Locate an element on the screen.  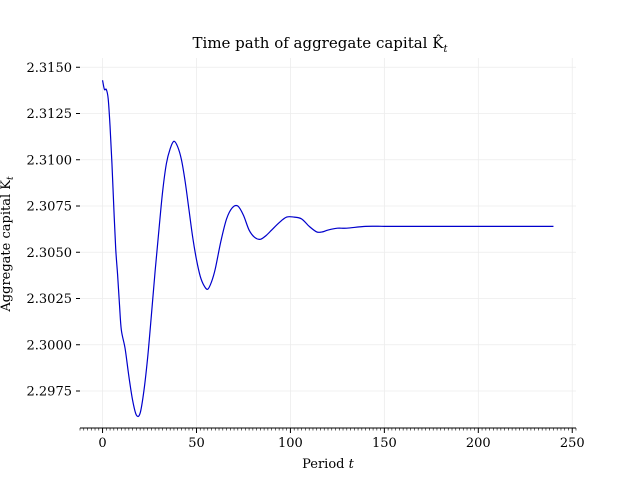
y-tick-label-3: 2.3050 is located at coordinates (50, 253).